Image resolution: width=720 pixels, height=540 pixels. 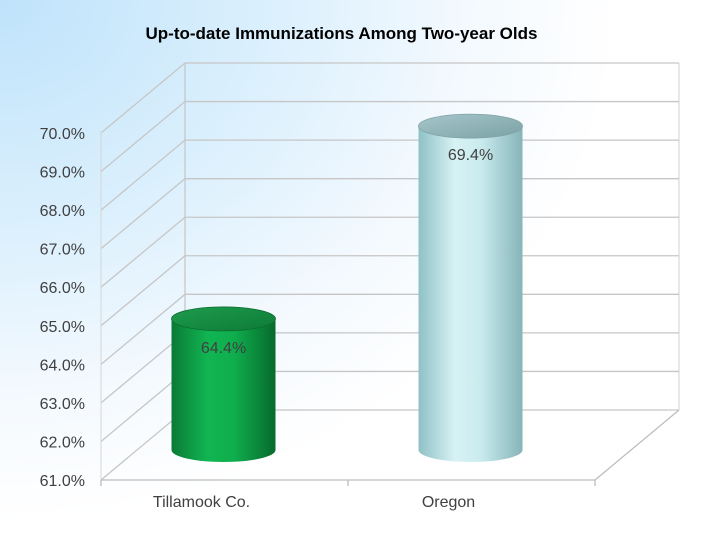 What do you see at coordinates (62, 288) in the screenshot?
I see `y-tick-label: 66.0%` at bounding box center [62, 288].